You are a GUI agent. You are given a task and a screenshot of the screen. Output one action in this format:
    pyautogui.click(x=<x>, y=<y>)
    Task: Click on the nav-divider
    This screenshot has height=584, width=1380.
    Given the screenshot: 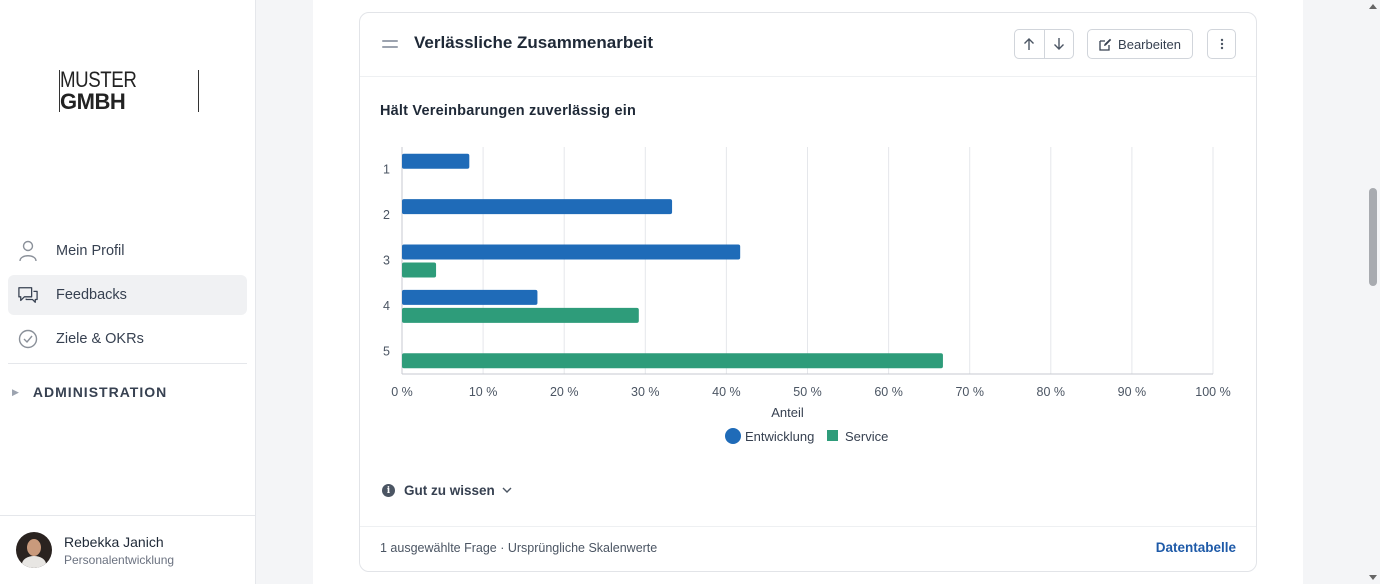 What is the action you would take?
    pyautogui.click(x=127, y=363)
    